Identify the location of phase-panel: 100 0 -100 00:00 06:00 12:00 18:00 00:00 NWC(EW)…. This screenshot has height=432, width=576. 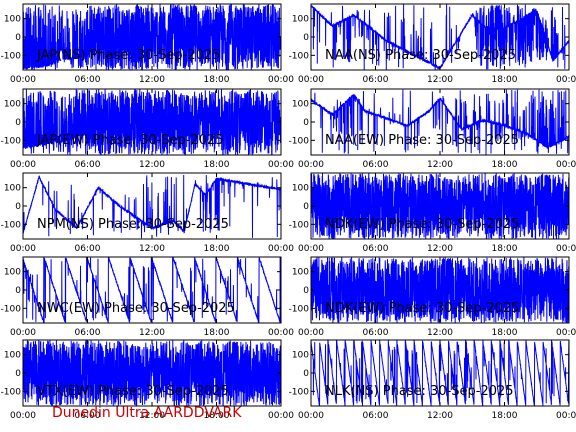
(147, 297).